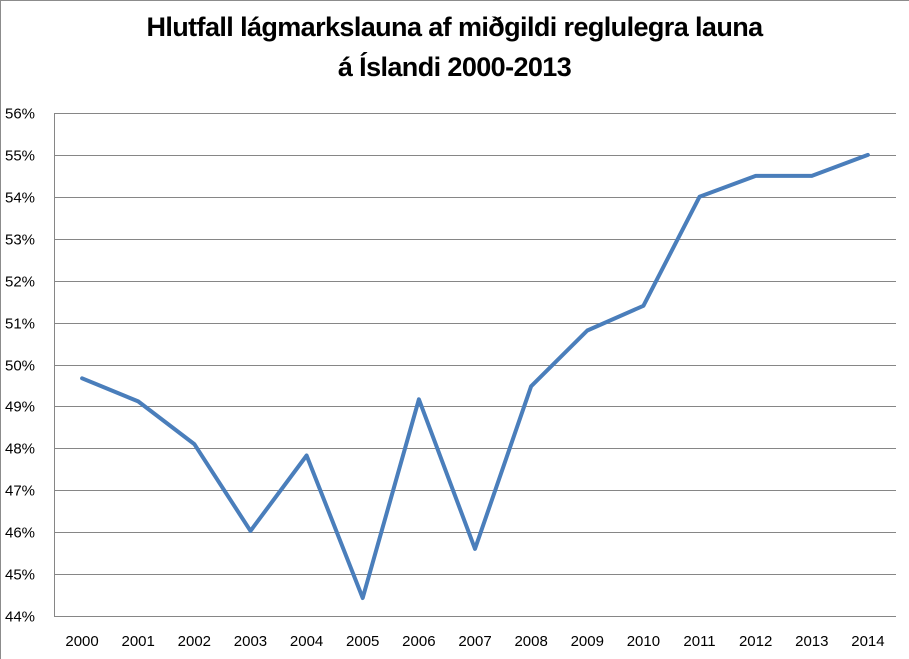  Describe the element at coordinates (20, 407) in the screenshot. I see `y-tick-label: 49%` at that location.